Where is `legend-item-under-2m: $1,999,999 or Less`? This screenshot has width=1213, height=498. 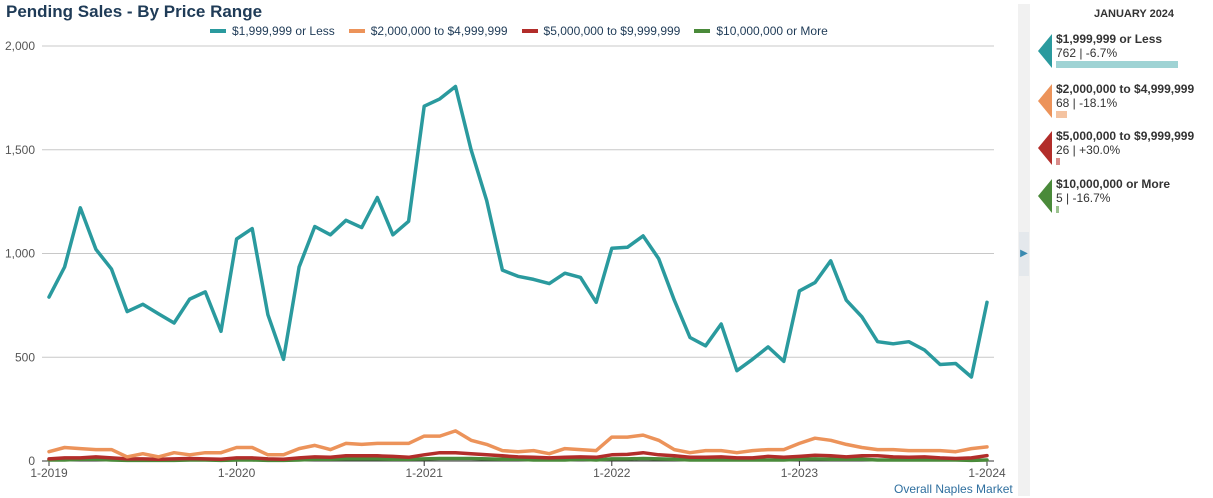
legend-item-under-2m: $1,999,999 or Less is located at coordinates (272, 31).